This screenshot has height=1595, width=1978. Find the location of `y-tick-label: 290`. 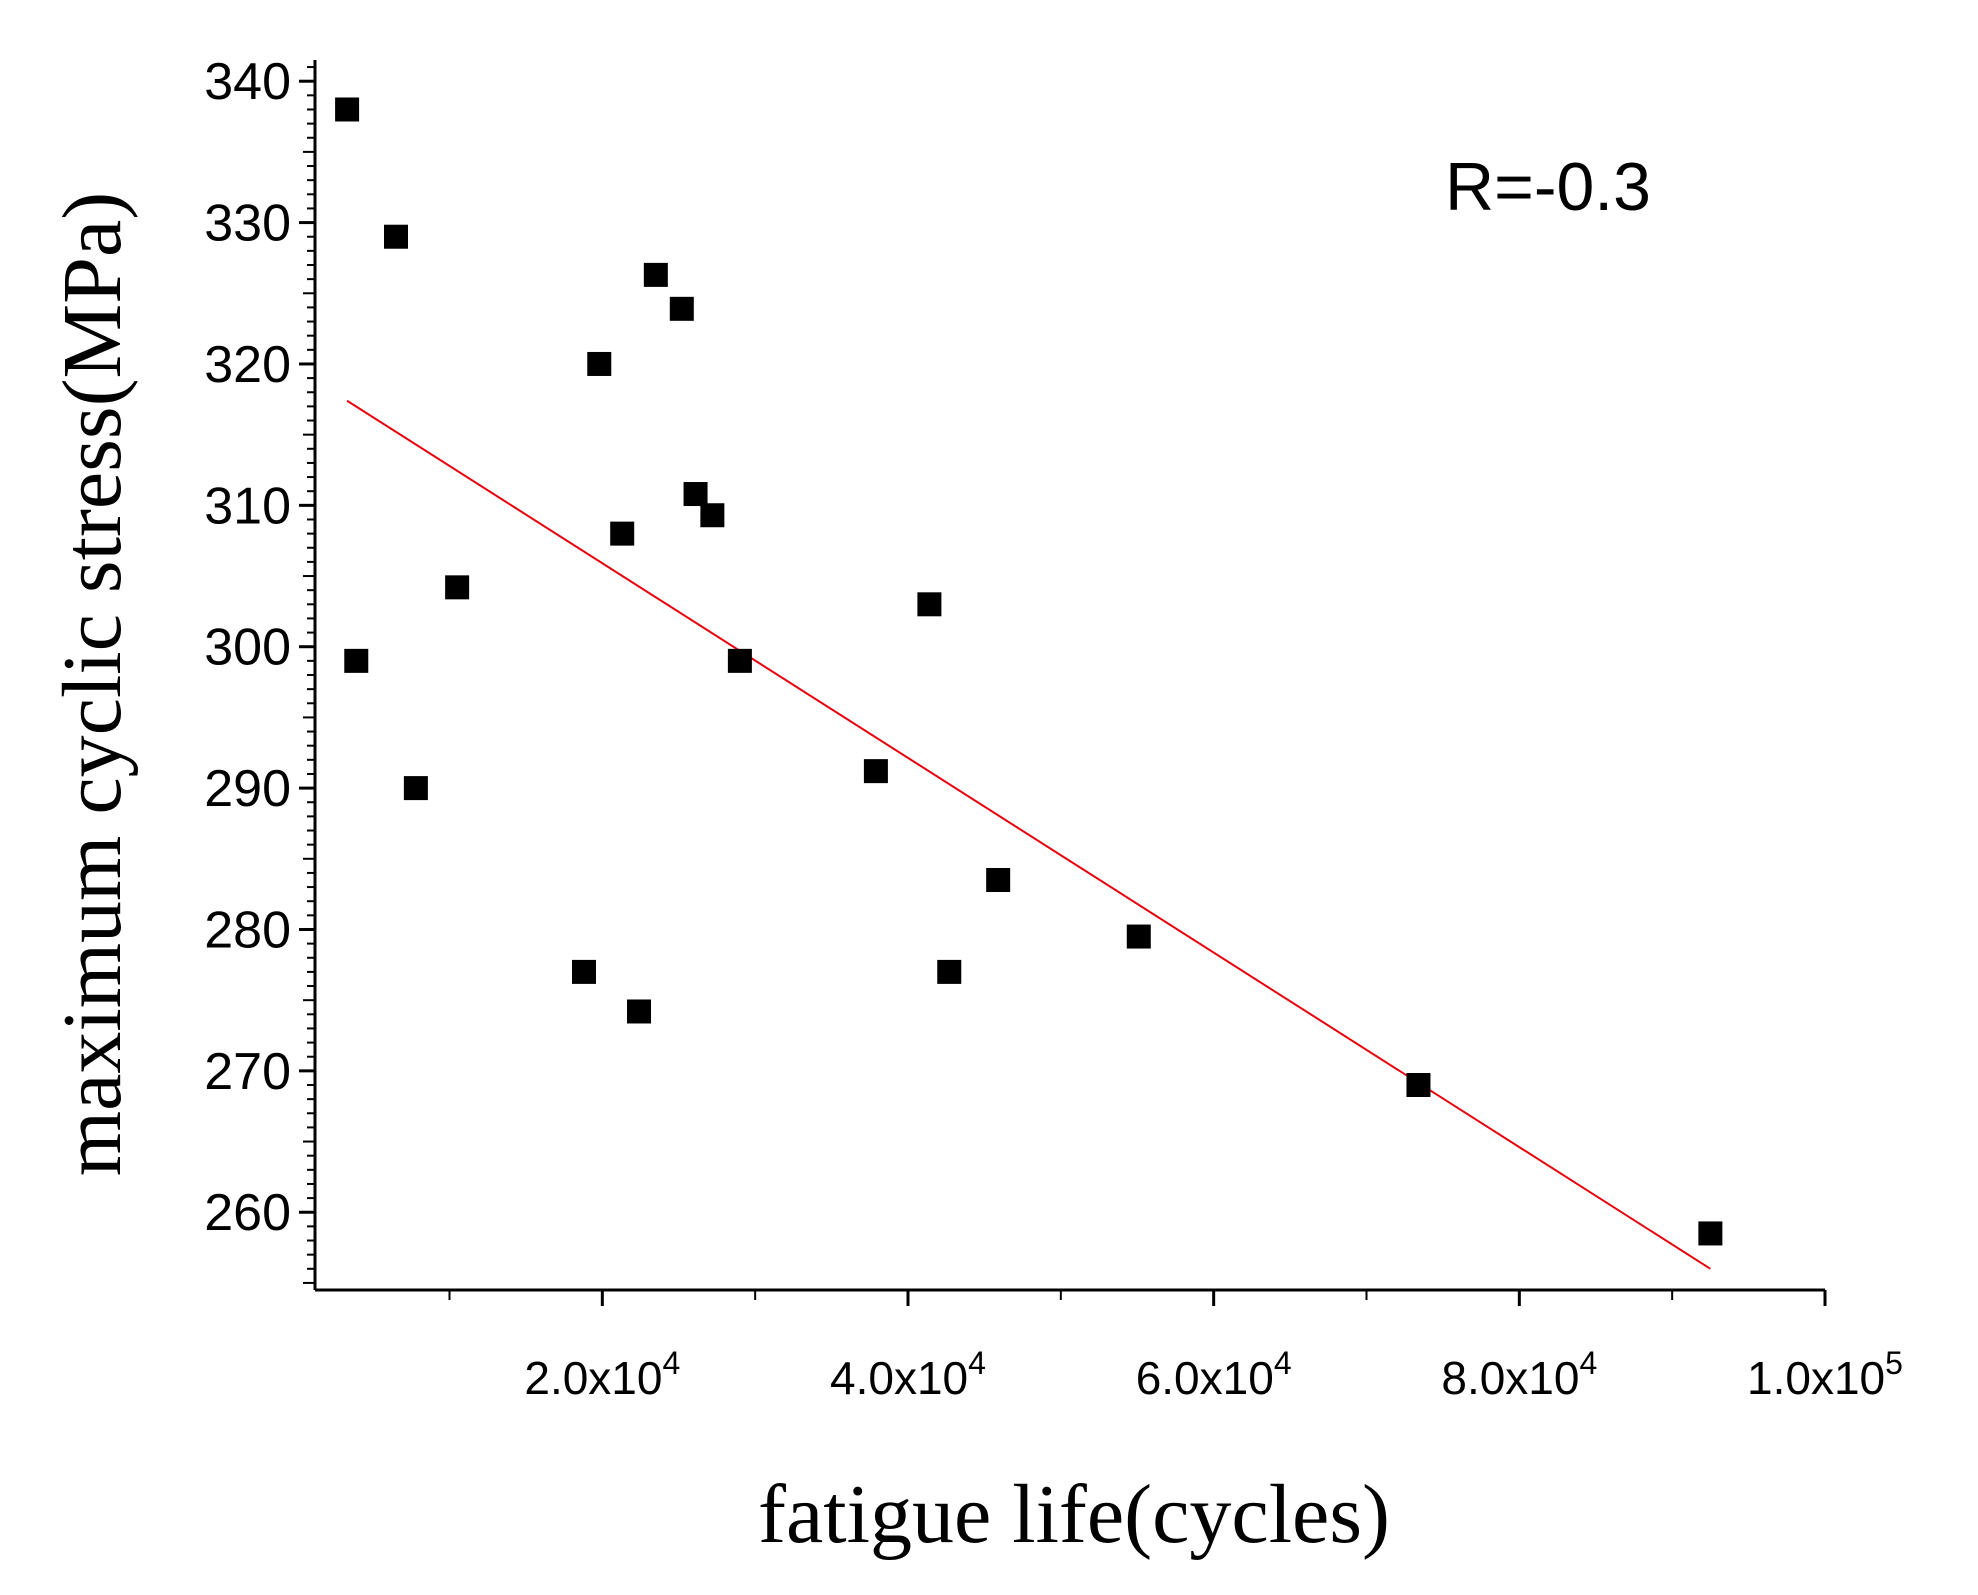

y-tick-label: 290 is located at coordinates (247, 789).